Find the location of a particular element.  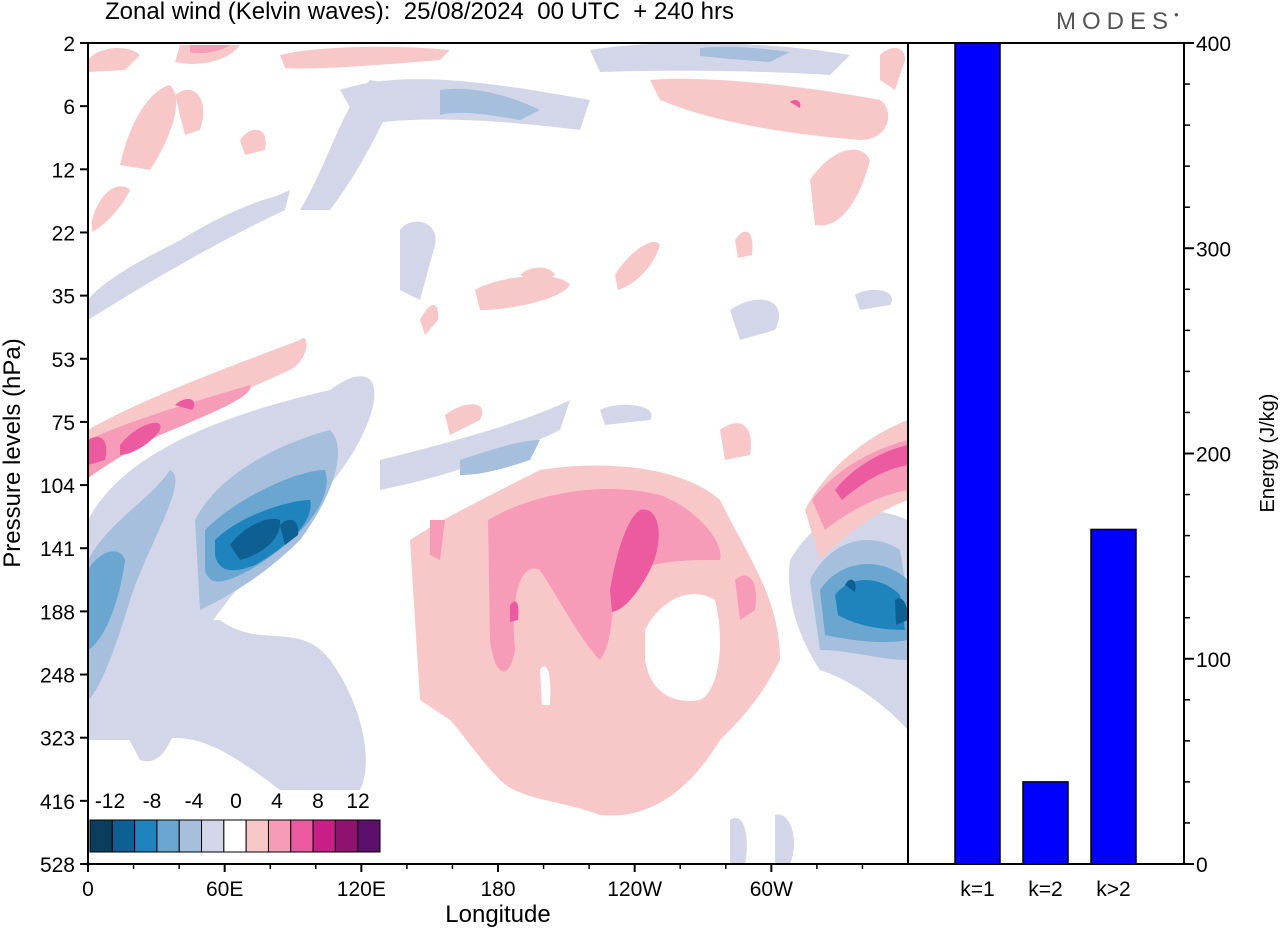

y-tick-label: 104 is located at coordinates (57, 486).